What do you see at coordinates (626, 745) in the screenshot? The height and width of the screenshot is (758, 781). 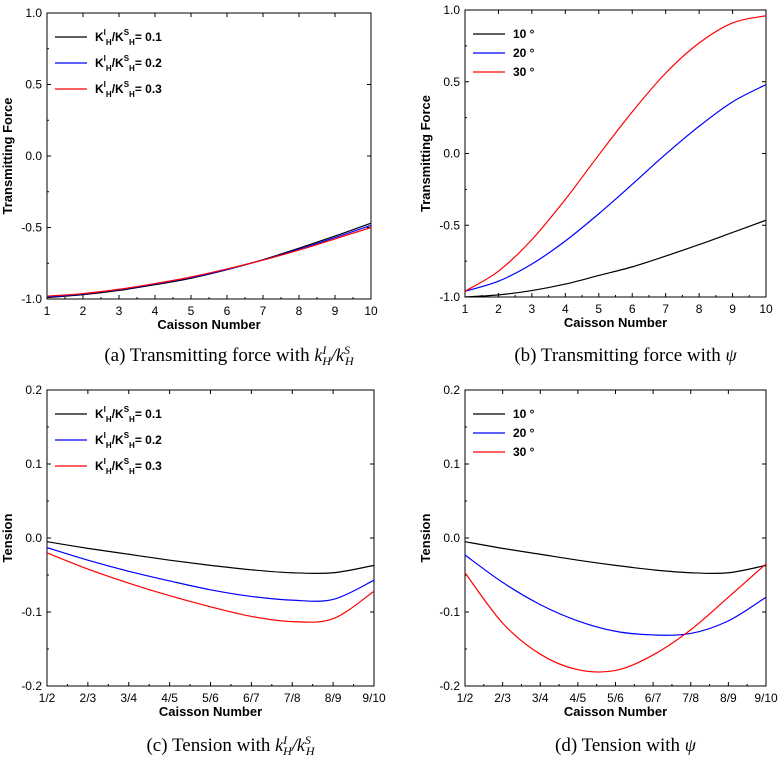 I see `subplot-caption: (d) Tension with ψ` at bounding box center [626, 745].